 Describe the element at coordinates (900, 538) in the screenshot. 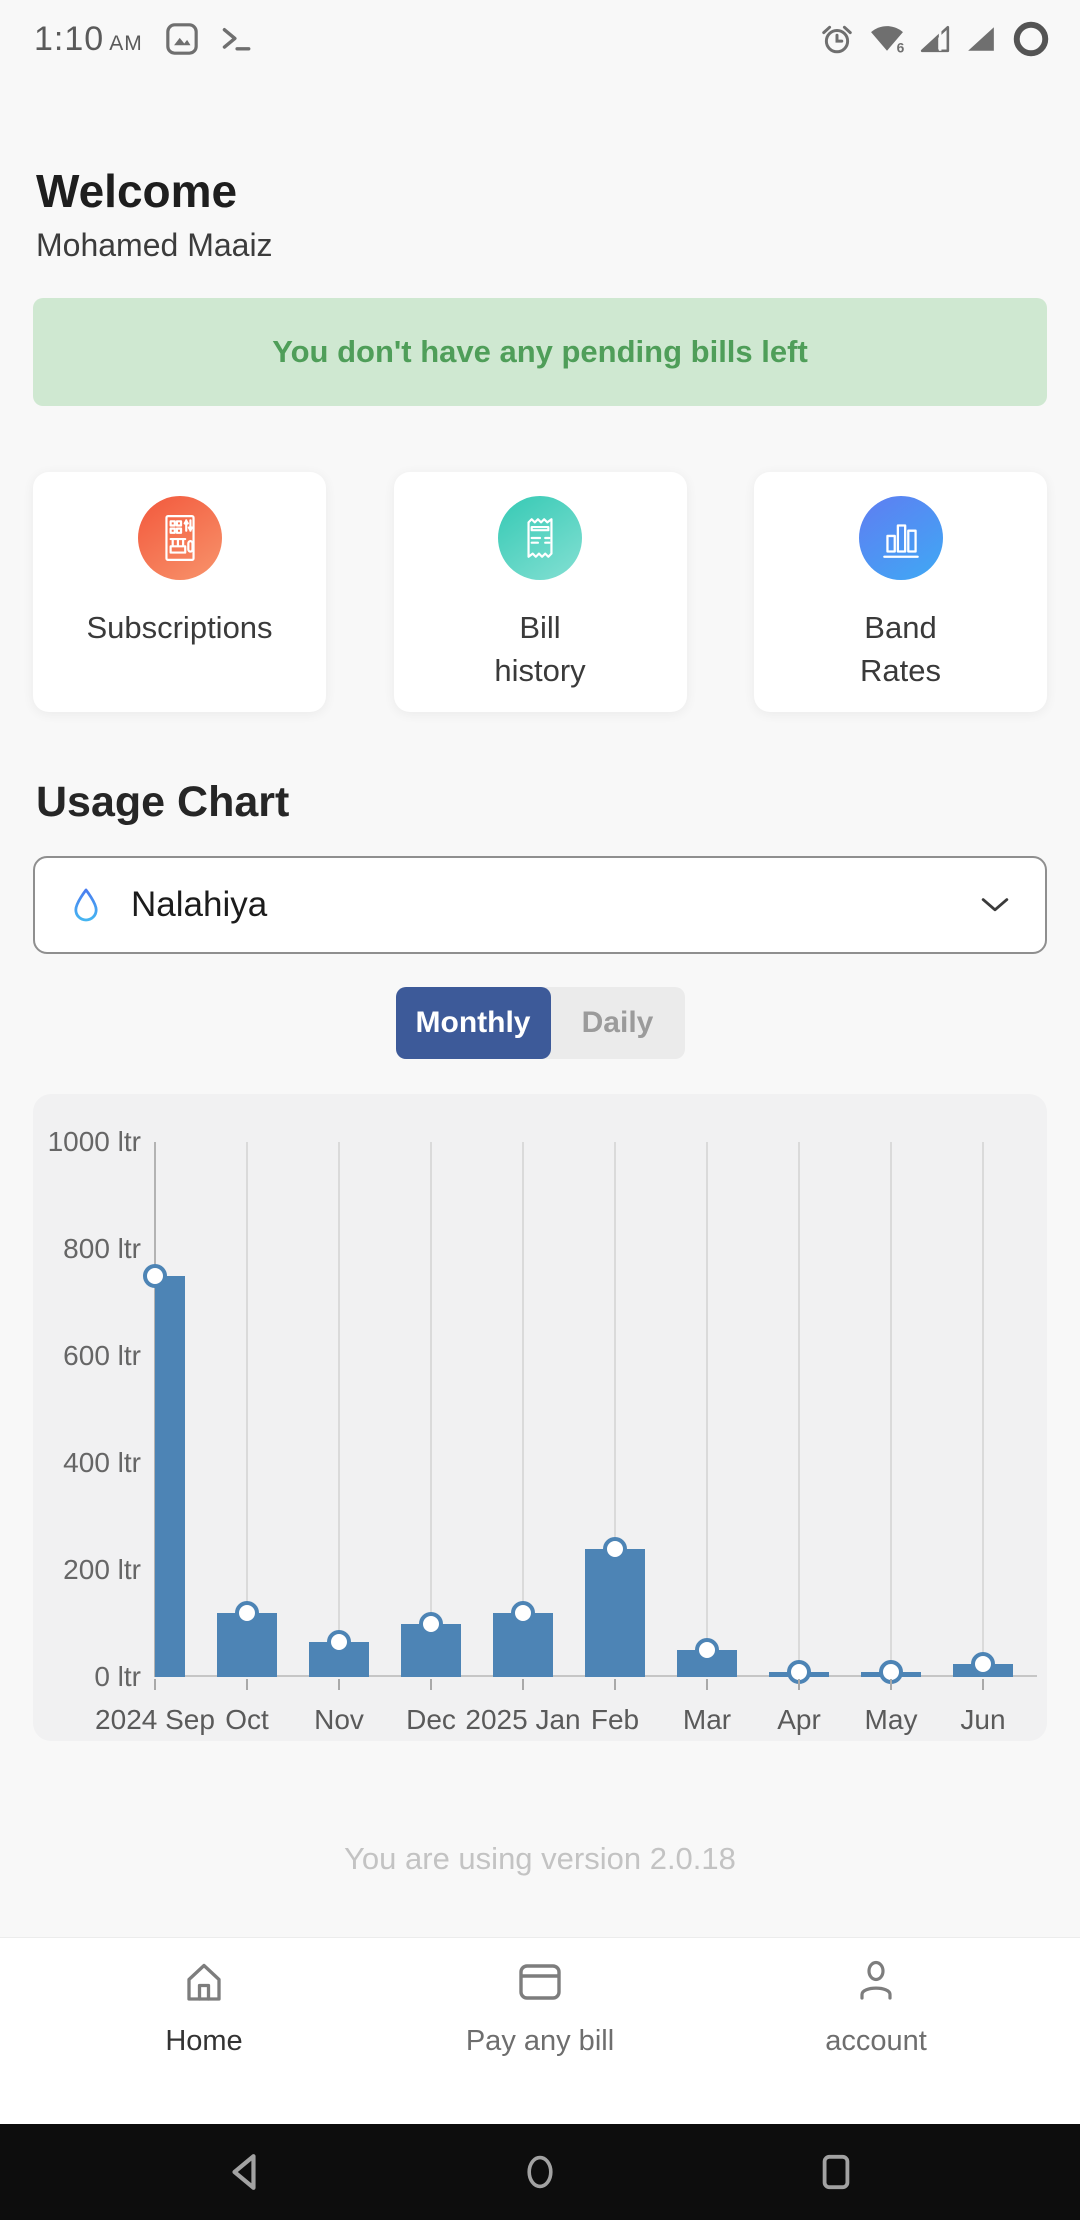

I see `bar-chart-icon` at that location.